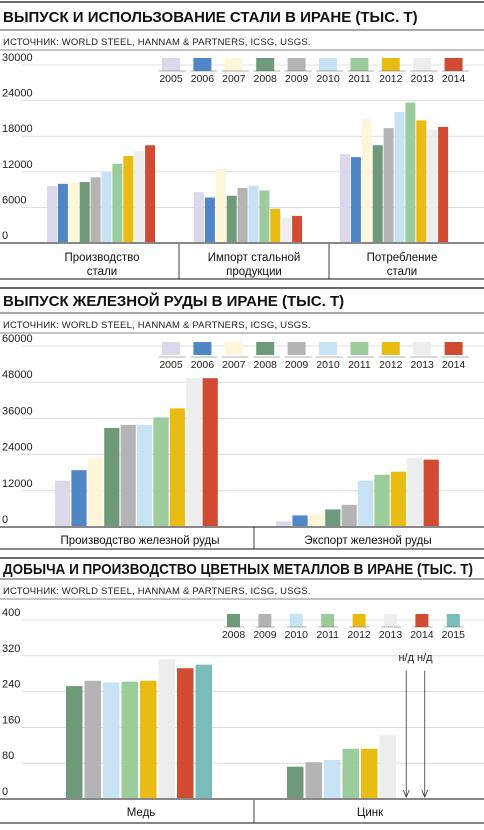 The height and width of the screenshot is (830, 484). I want to click on y-tick-label: 6000, so click(14, 200).